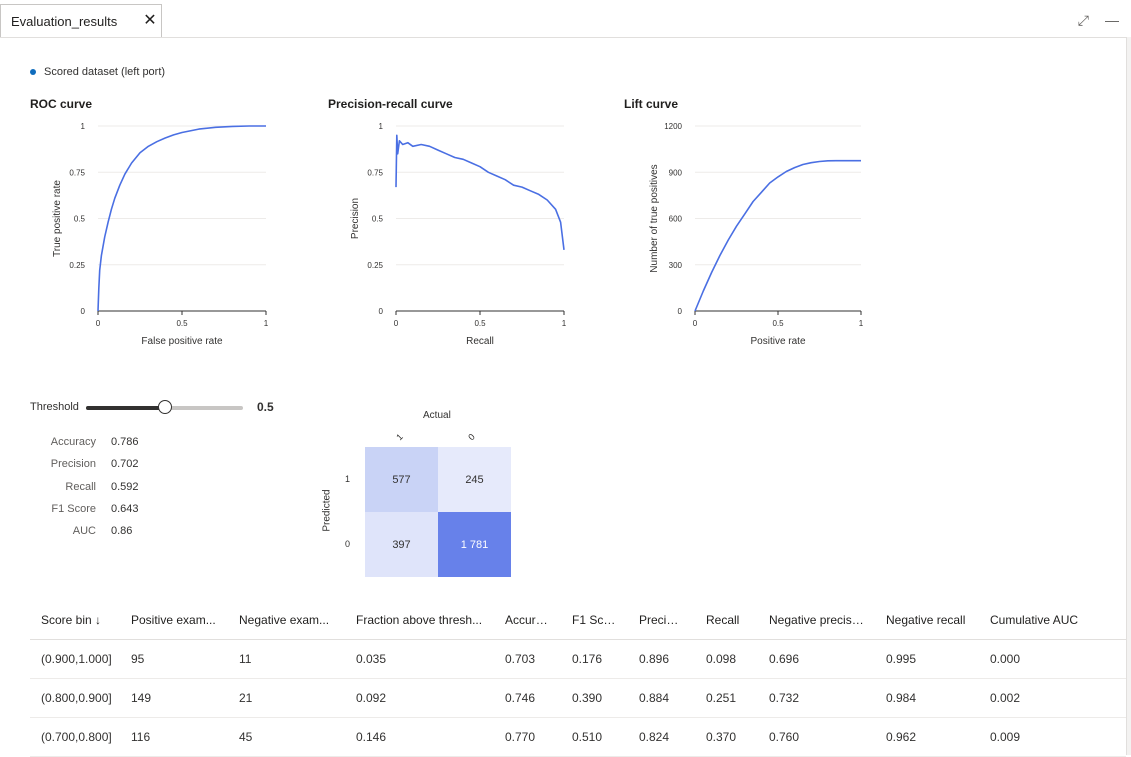 This screenshot has height=757, width=1131. What do you see at coordinates (594, 659) in the screenshot?
I see `table-cell: 0.176` at bounding box center [594, 659].